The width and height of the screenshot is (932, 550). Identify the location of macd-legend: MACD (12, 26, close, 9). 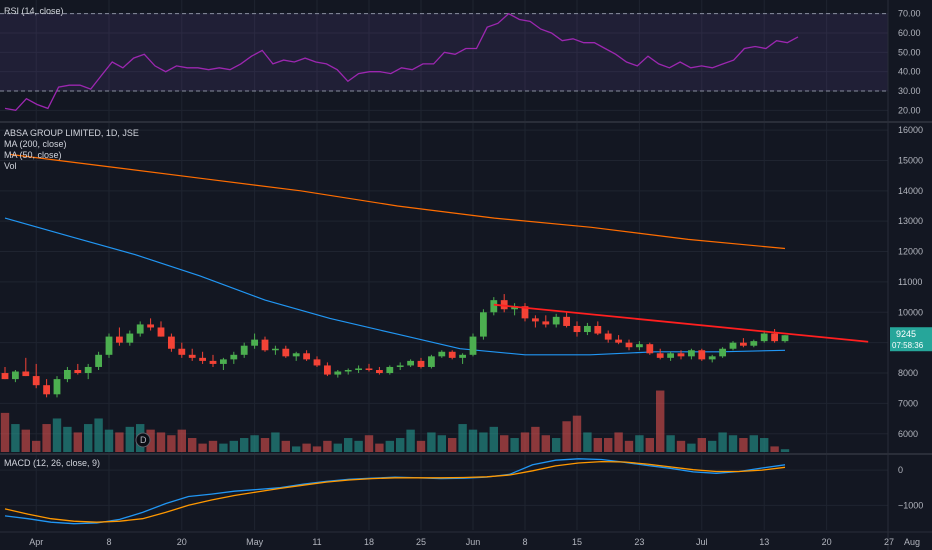
(52, 463).